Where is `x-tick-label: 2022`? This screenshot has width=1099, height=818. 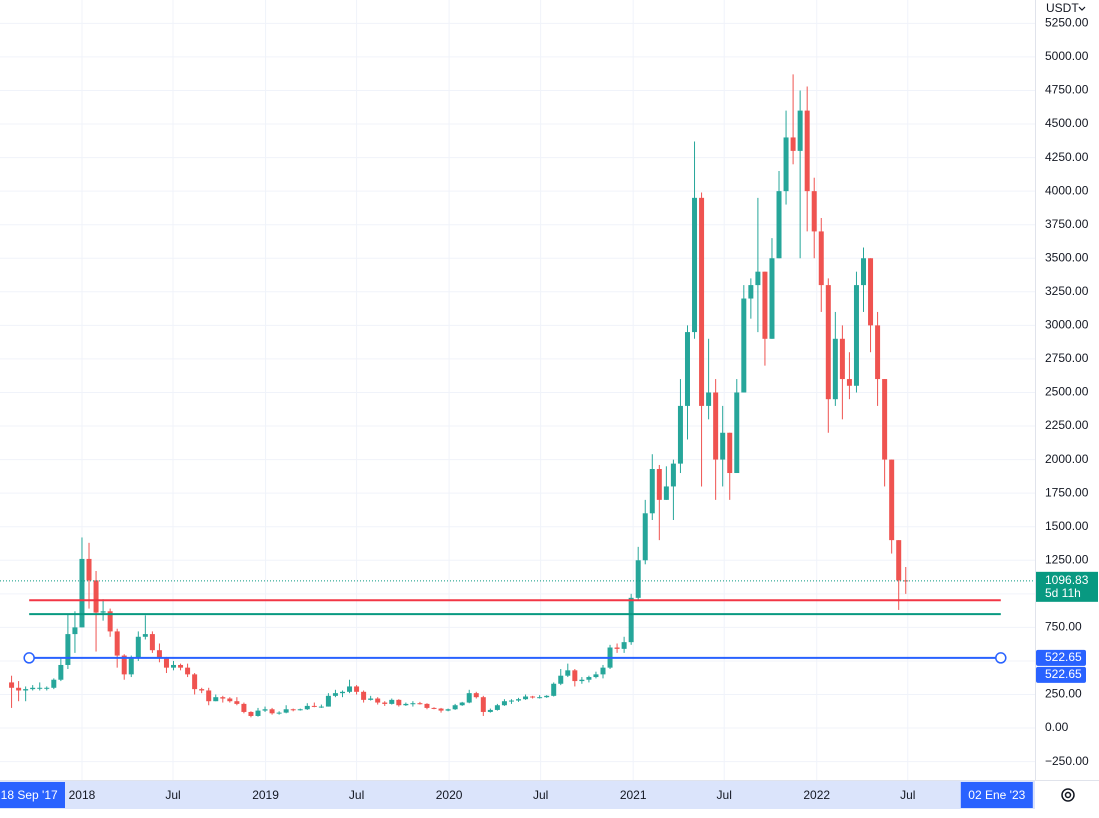 x-tick-label: 2022 is located at coordinates (816, 795).